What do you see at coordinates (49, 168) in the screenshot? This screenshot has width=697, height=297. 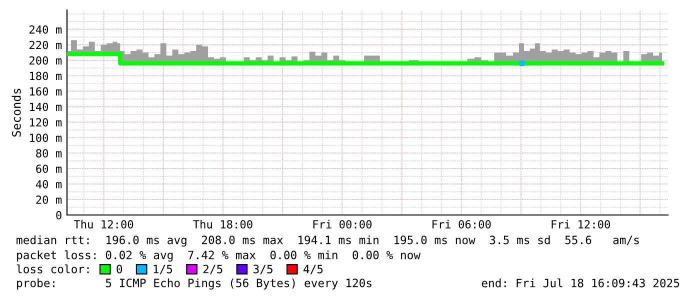 I see `y-tick-label: 60 m` at bounding box center [49, 168].